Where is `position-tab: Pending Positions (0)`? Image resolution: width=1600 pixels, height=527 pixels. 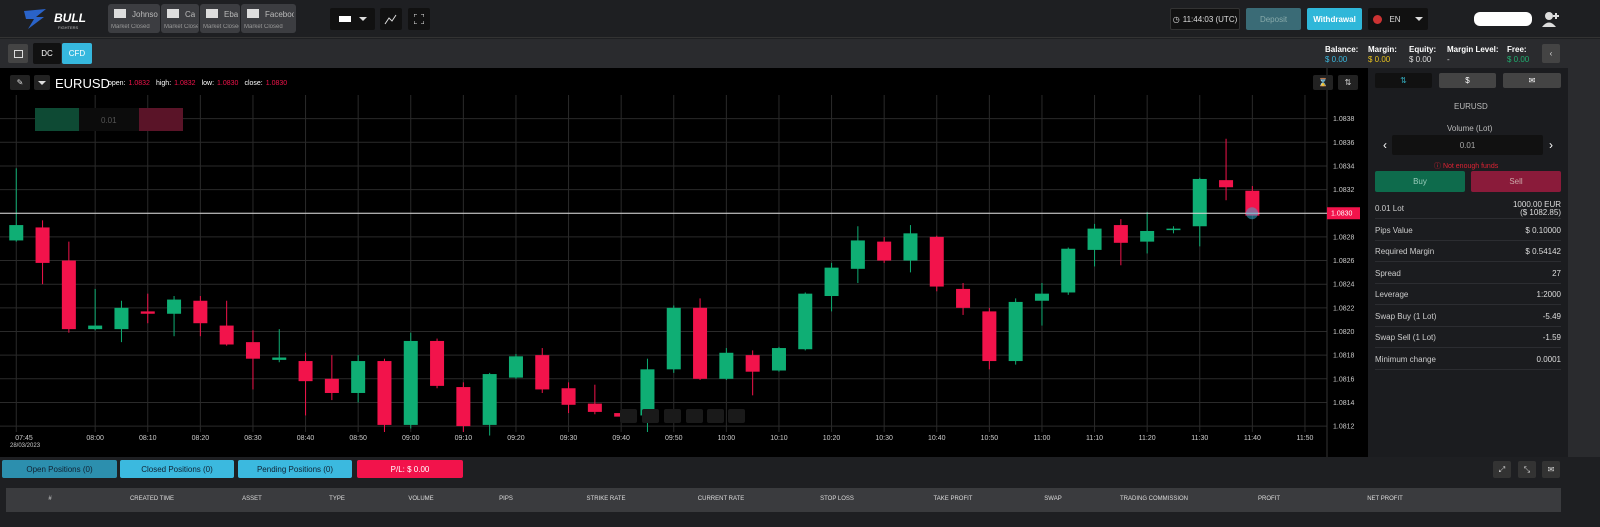
position-tab: Pending Positions (0) is located at coordinates (295, 469).